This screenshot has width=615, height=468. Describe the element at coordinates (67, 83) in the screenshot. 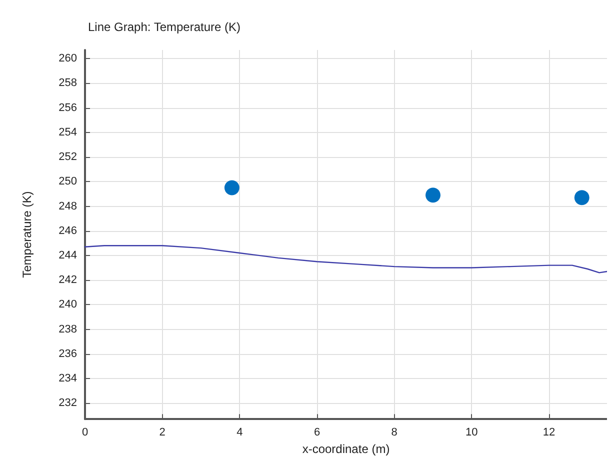

I see `y-tick-label: 258` at that location.